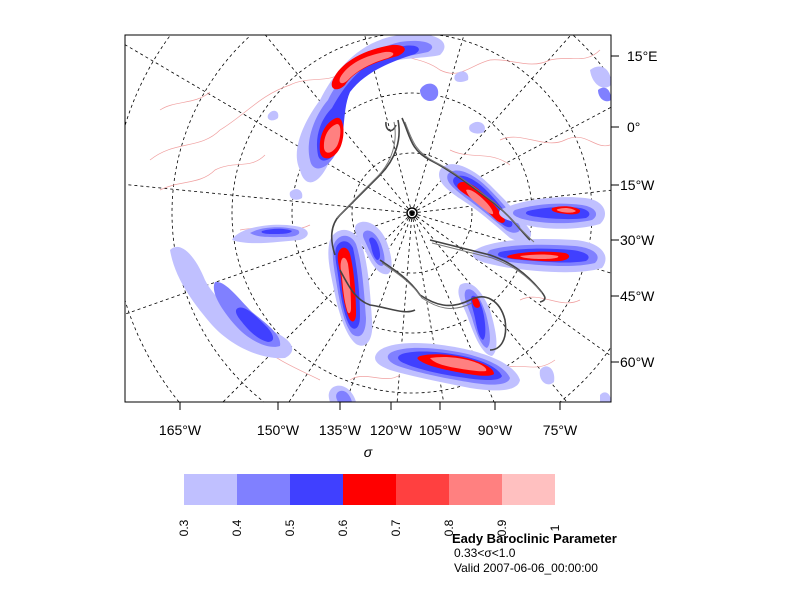 The height and width of the screenshot is (612, 792). I want to click on right-axis, so click(615, 209).